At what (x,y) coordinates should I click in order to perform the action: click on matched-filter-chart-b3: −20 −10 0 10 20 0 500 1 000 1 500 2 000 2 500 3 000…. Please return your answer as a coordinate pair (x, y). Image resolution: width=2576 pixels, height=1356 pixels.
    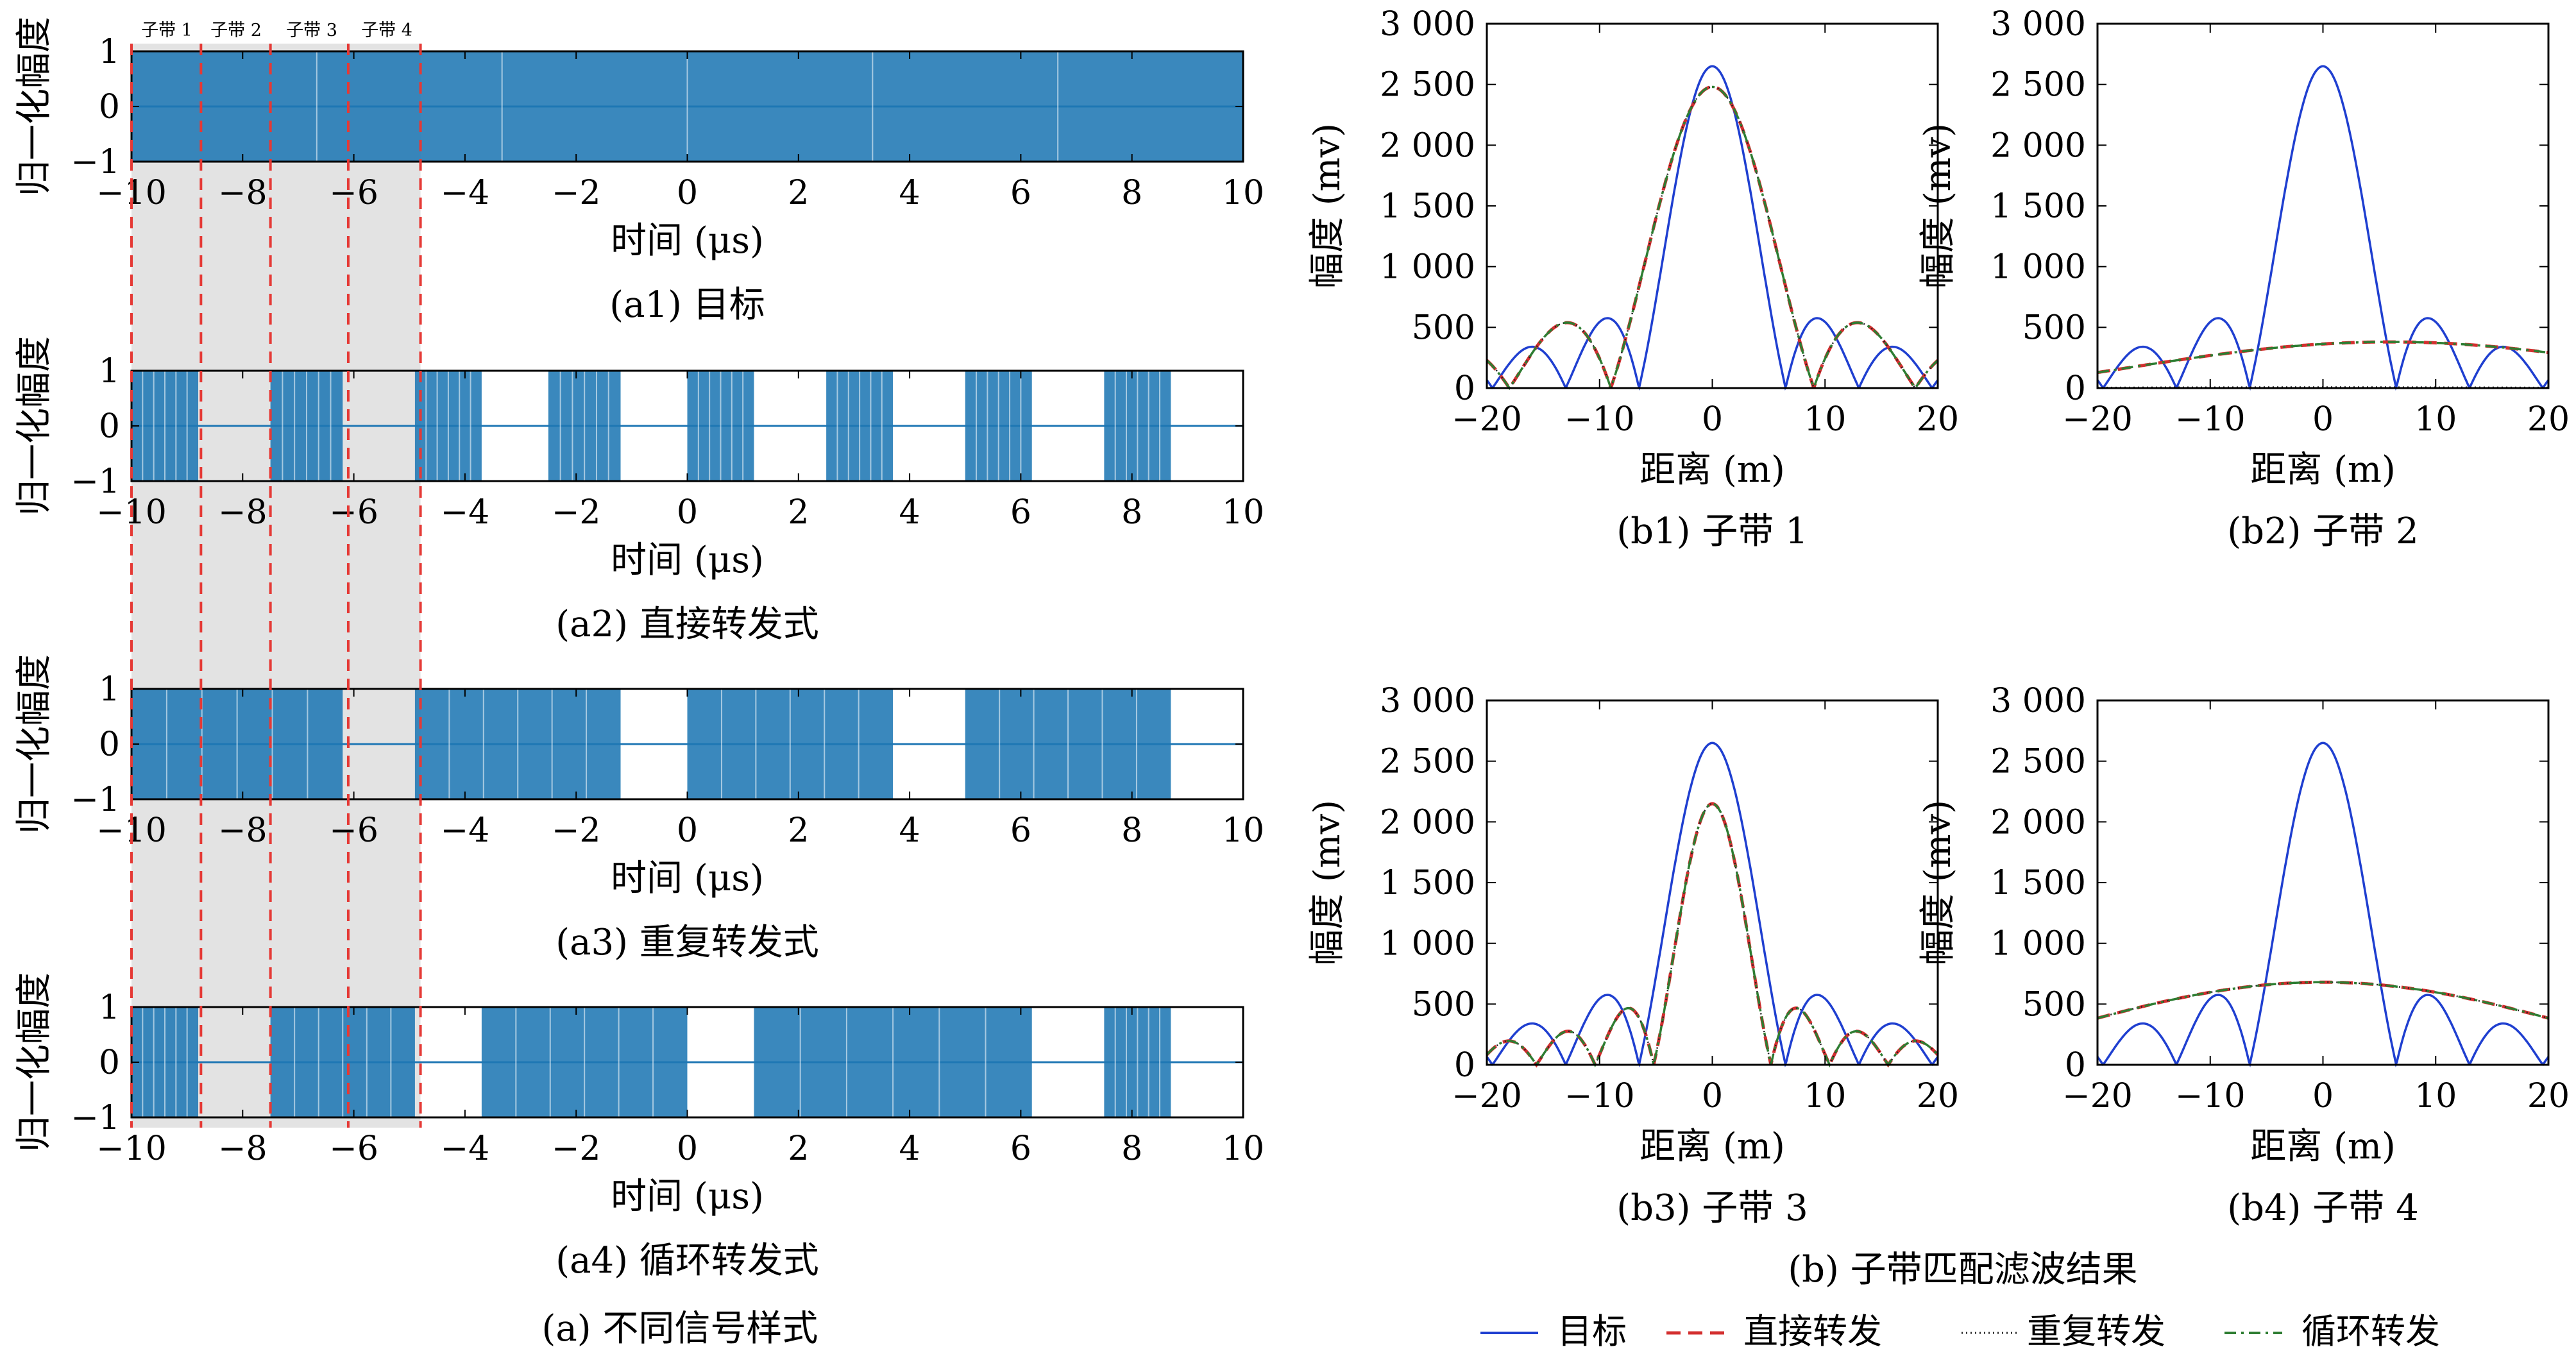
    Looking at the image, I should click on (1633, 955).